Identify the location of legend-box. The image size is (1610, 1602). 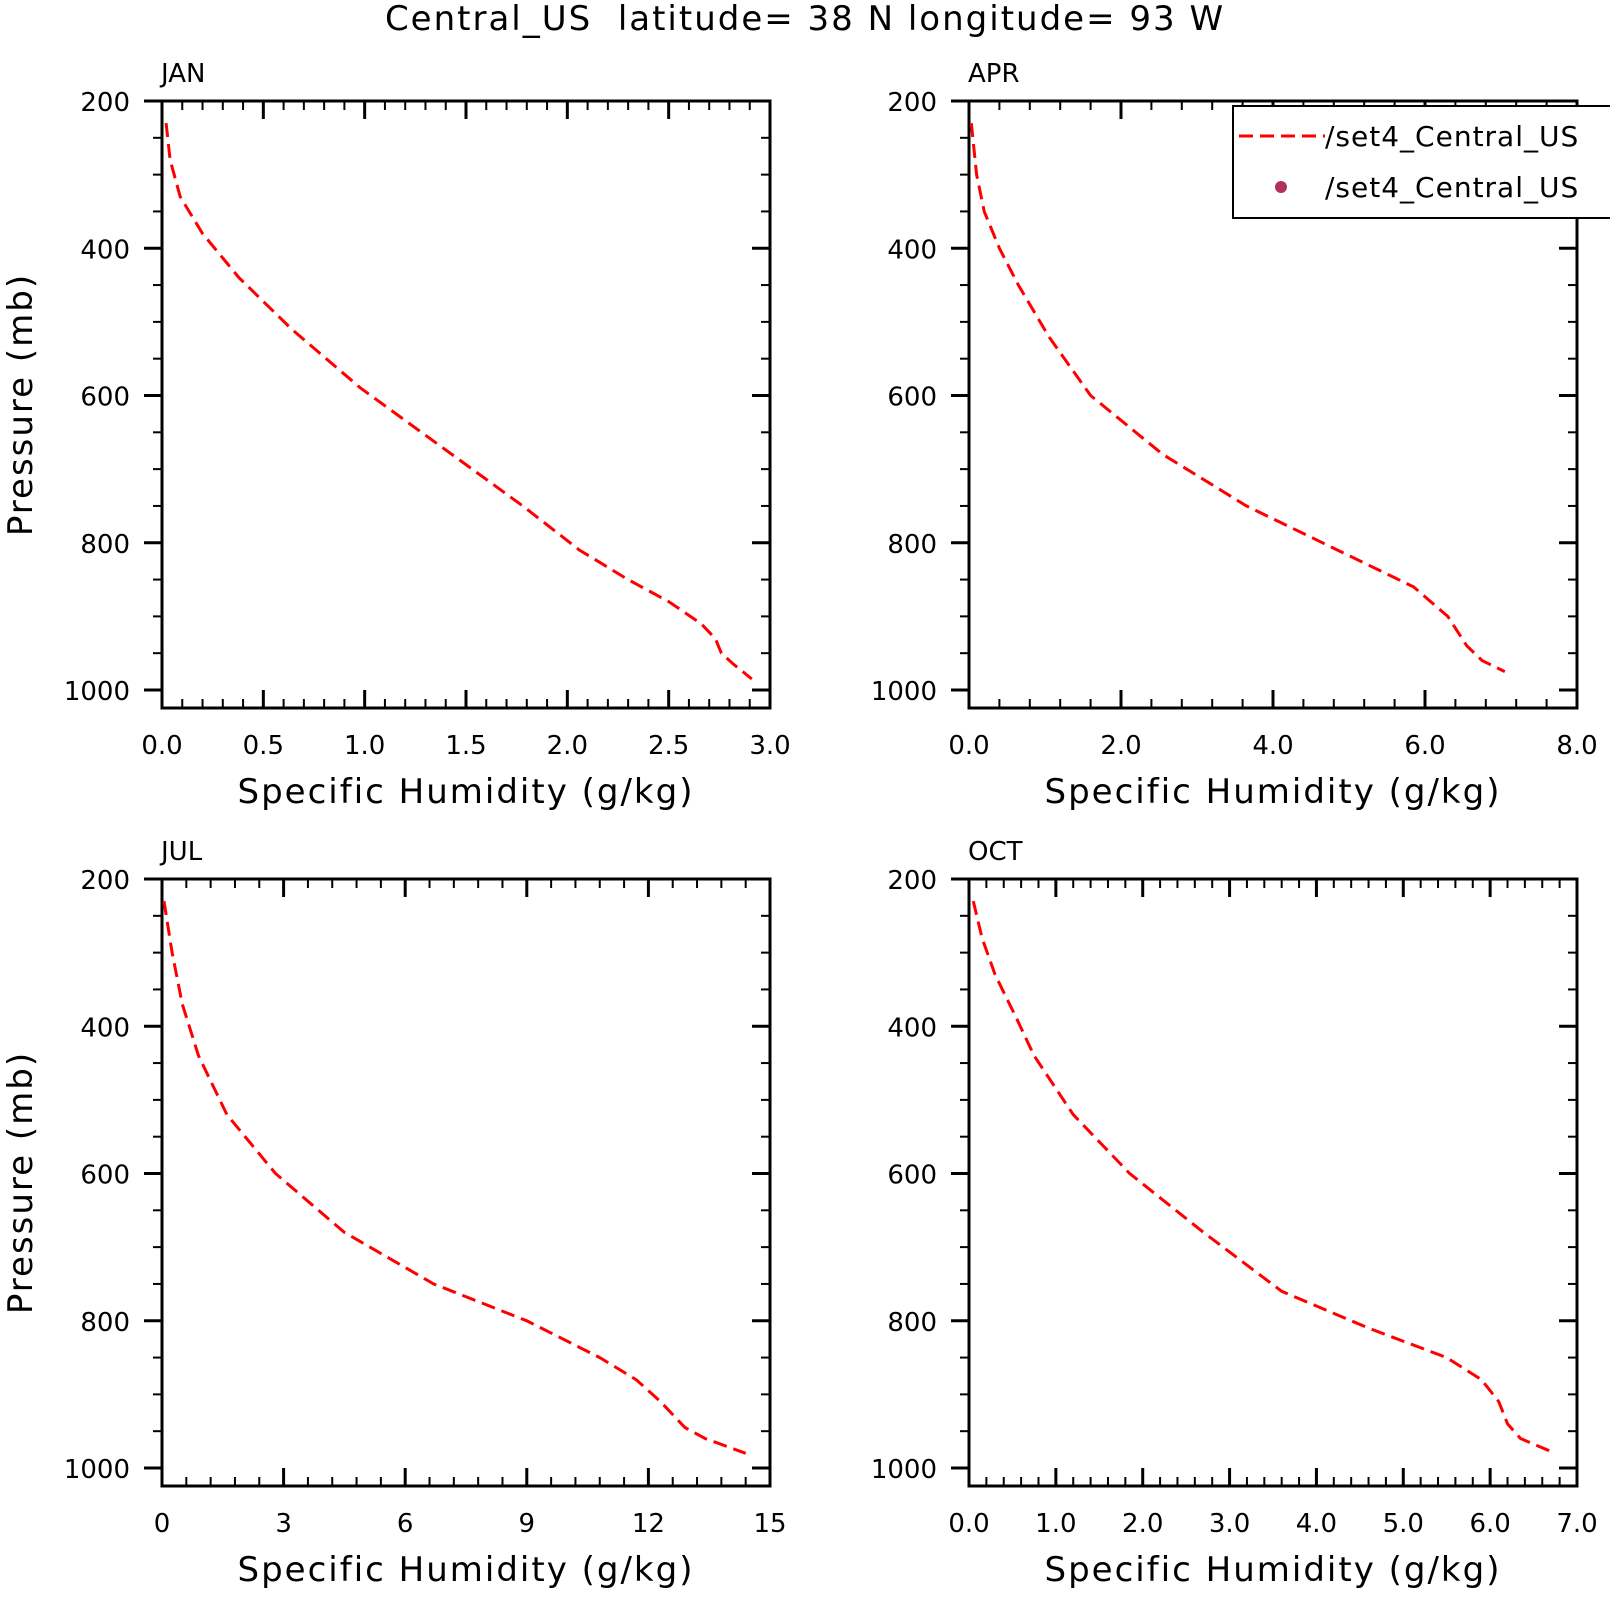
(1421, 162).